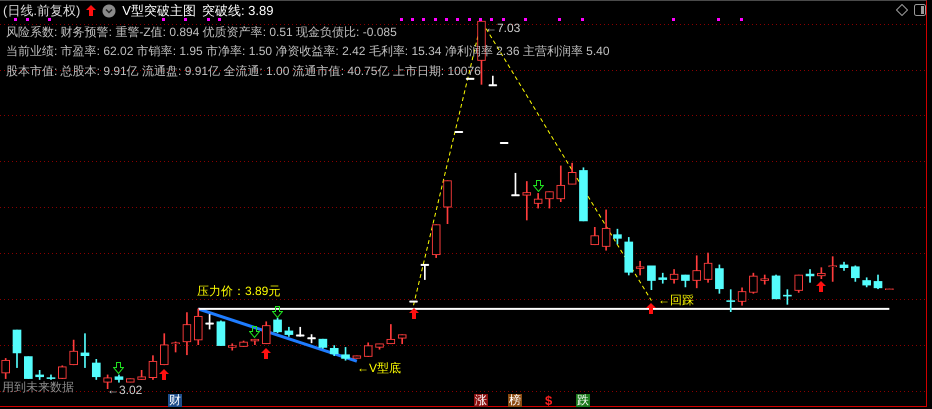  What do you see at coordinates (379, 368) in the screenshot?
I see `annotation: ←V型底` at bounding box center [379, 368].